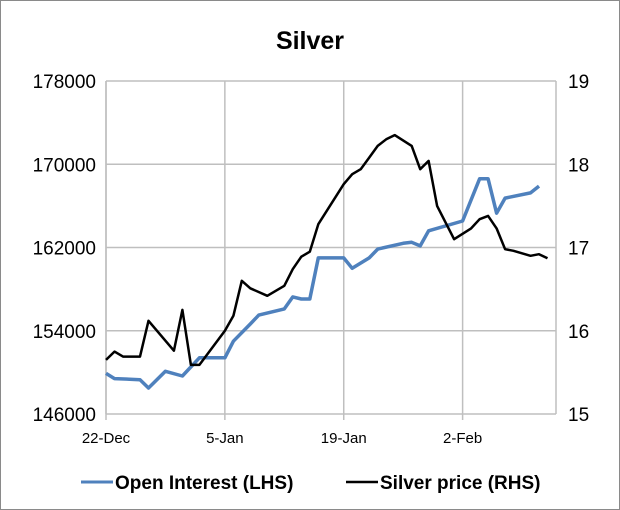 The height and width of the screenshot is (510, 620). Describe the element at coordinates (204, 483) in the screenshot. I see `legend-label-open-interest: Open Interest (LHS)` at that location.